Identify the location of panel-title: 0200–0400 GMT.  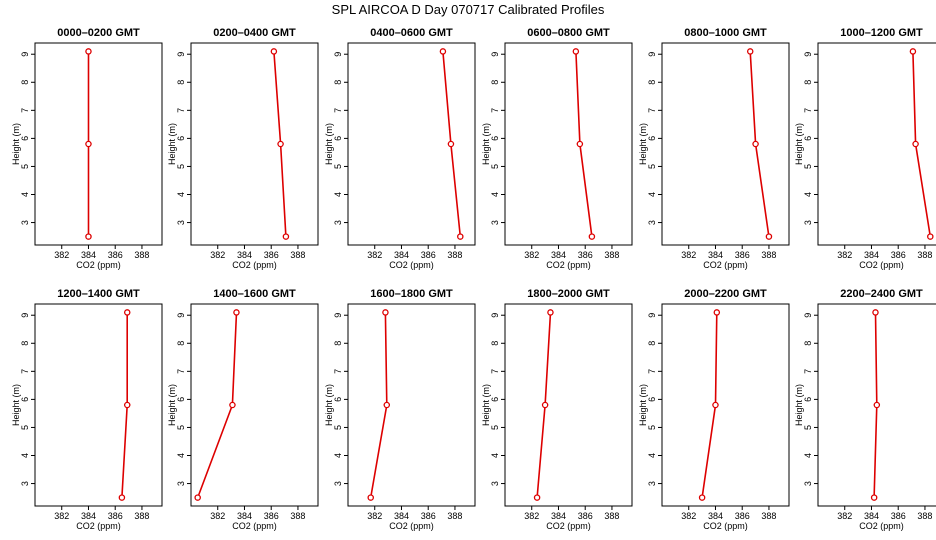
(254, 33).